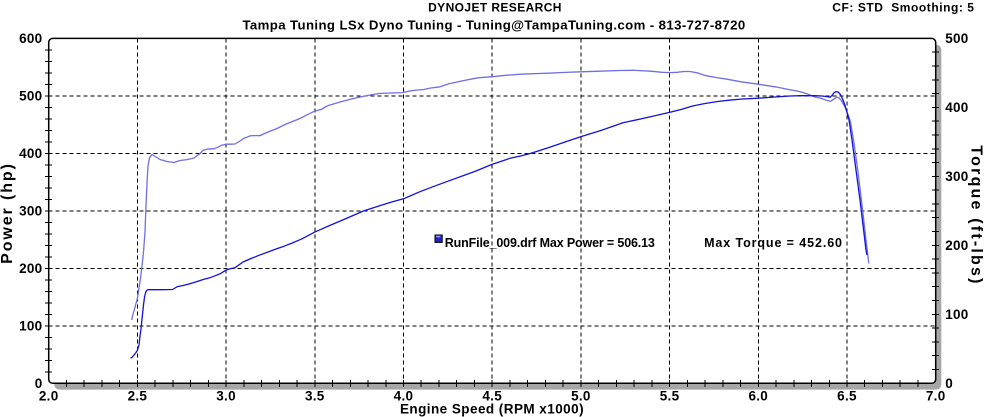 This screenshot has width=984, height=417. What do you see at coordinates (758, 396) in the screenshot?
I see `svg-text: 6.0` at bounding box center [758, 396].